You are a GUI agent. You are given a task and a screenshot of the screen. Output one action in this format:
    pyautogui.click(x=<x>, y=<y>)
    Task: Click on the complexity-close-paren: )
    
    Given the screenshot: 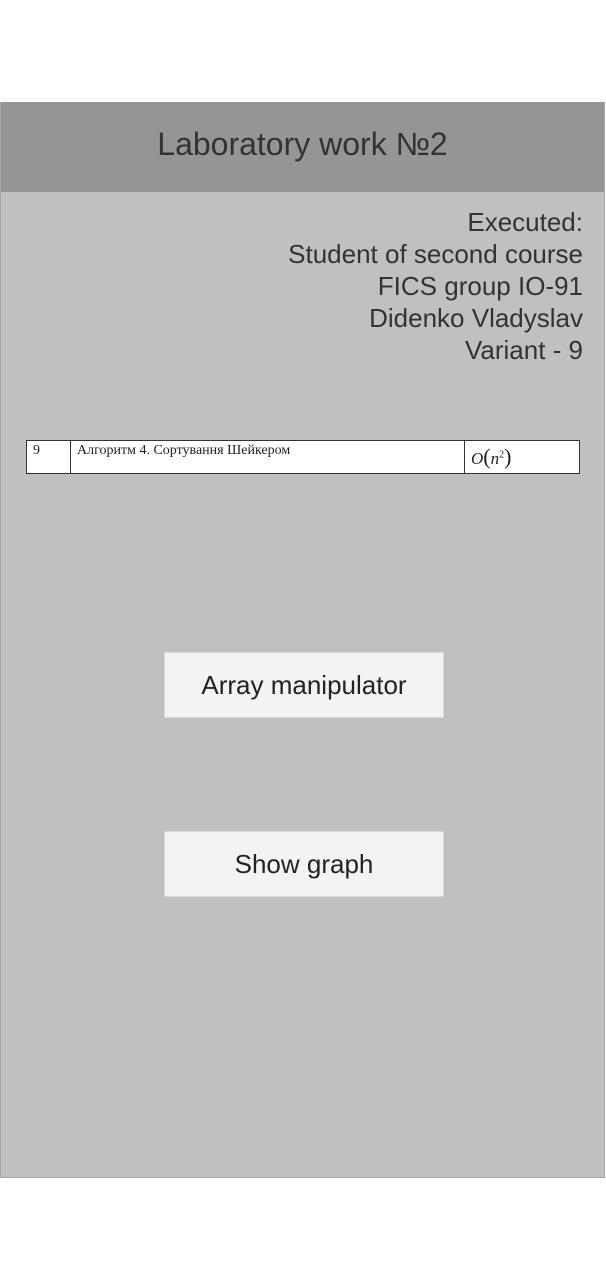 What is the action you would take?
    pyautogui.click(x=508, y=456)
    